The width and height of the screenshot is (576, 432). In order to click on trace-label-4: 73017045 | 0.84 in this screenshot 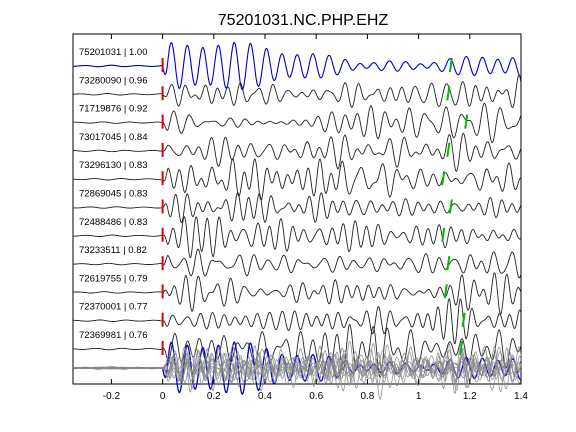, I will do `click(113, 137)`.